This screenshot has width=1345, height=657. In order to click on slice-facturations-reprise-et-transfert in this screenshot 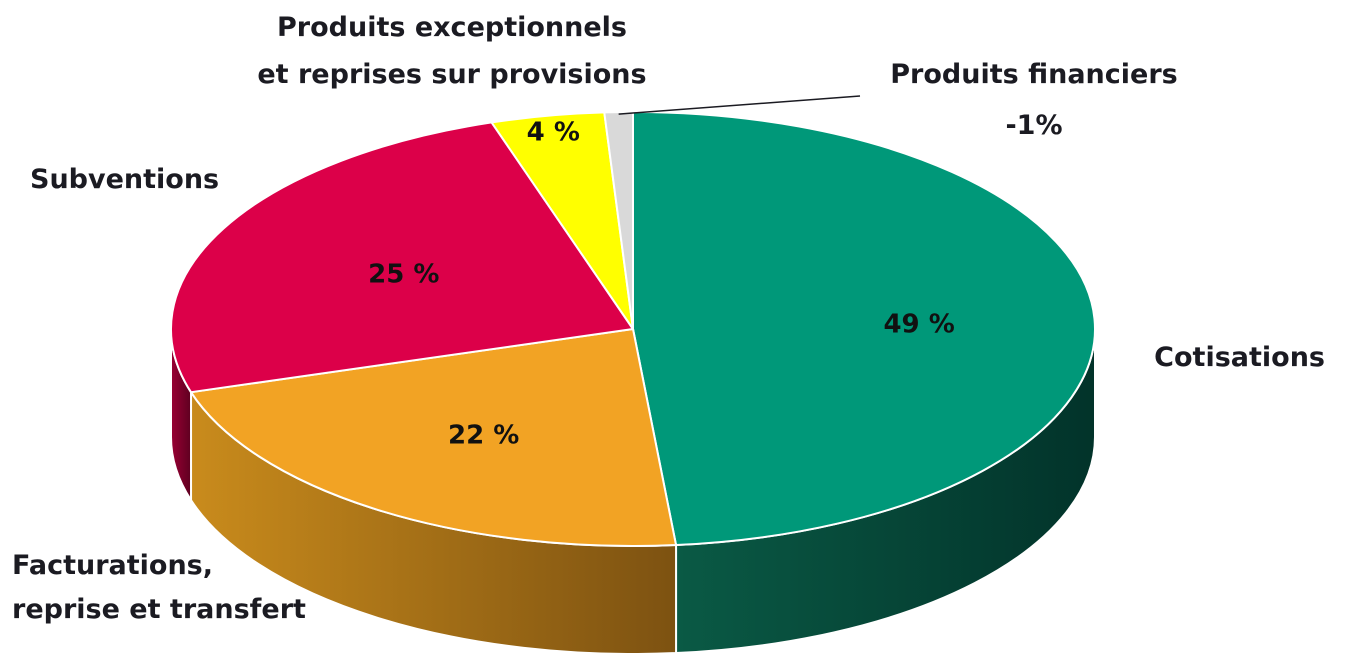, I will do `click(434, 437)`.